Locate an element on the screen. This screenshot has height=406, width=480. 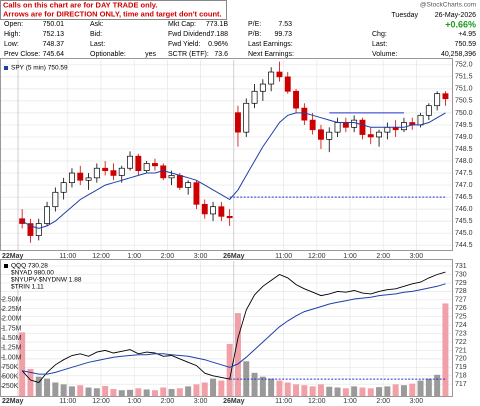
y-tick-label: 726 is located at coordinates (461, 308).